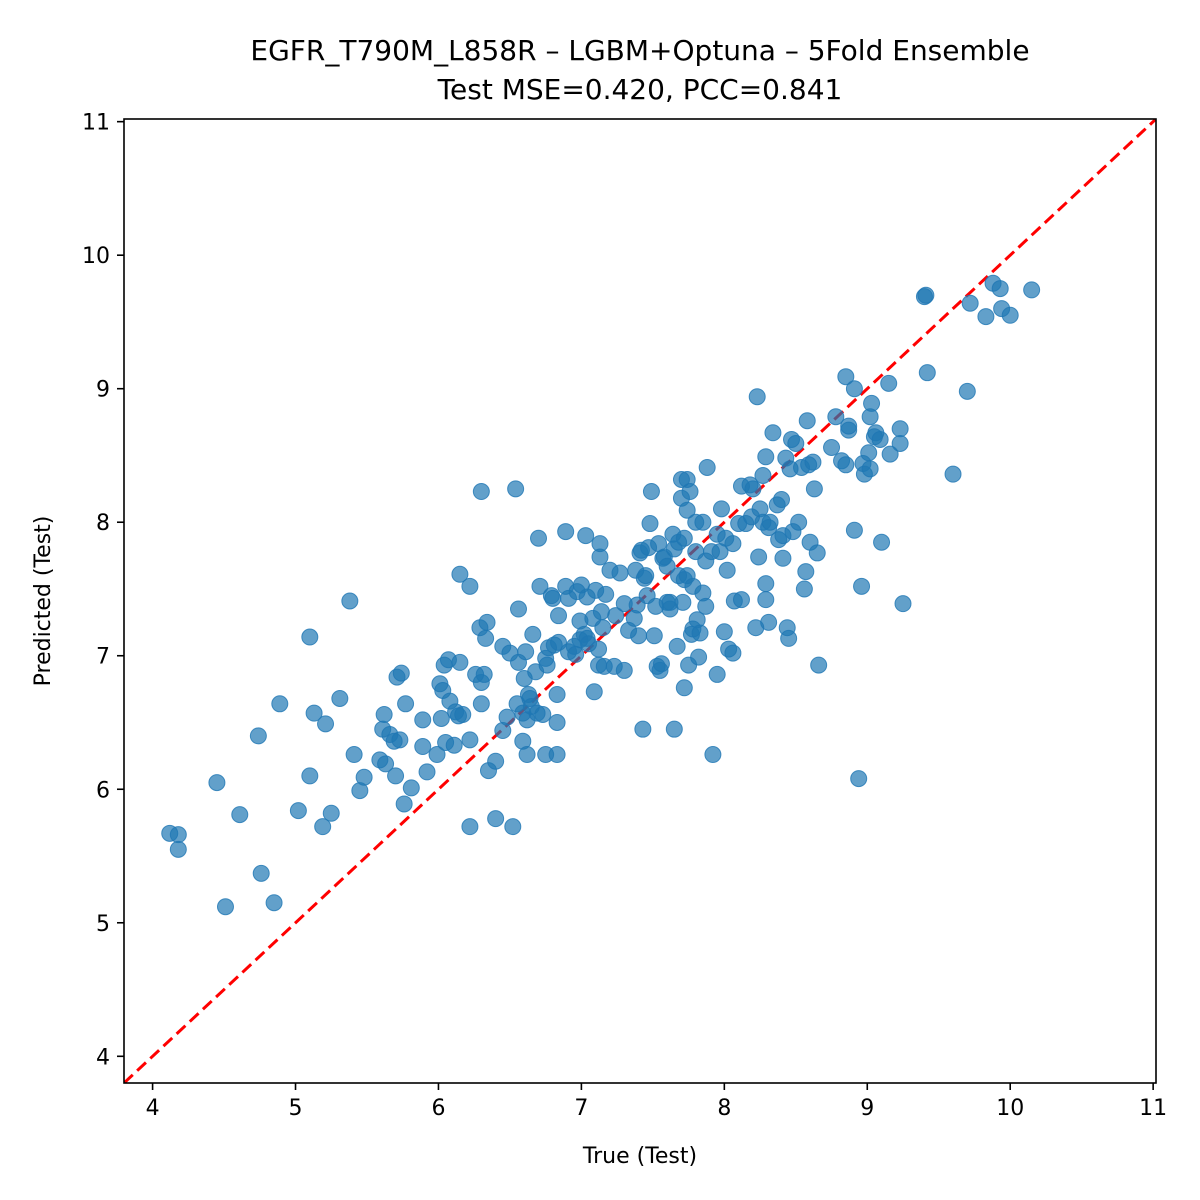 The width and height of the screenshot is (1200, 1200). I want to click on x-axis-label: True (Test), so click(639, 1156).